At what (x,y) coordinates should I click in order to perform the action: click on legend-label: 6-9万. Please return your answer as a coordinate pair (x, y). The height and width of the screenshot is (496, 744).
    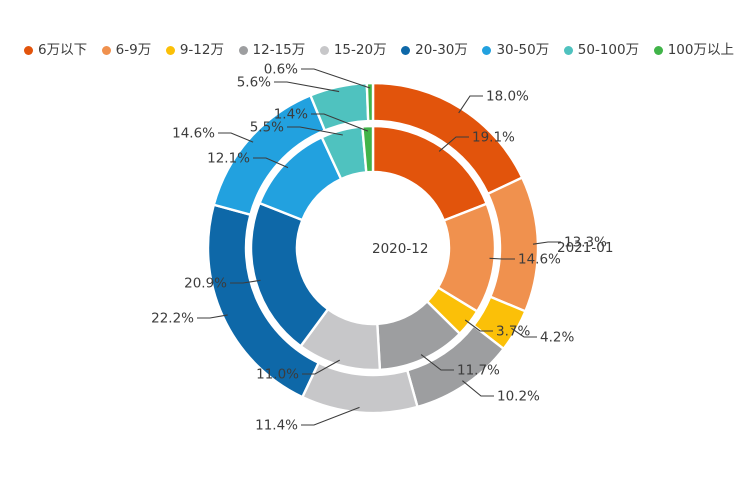
    Looking at the image, I should click on (133, 50).